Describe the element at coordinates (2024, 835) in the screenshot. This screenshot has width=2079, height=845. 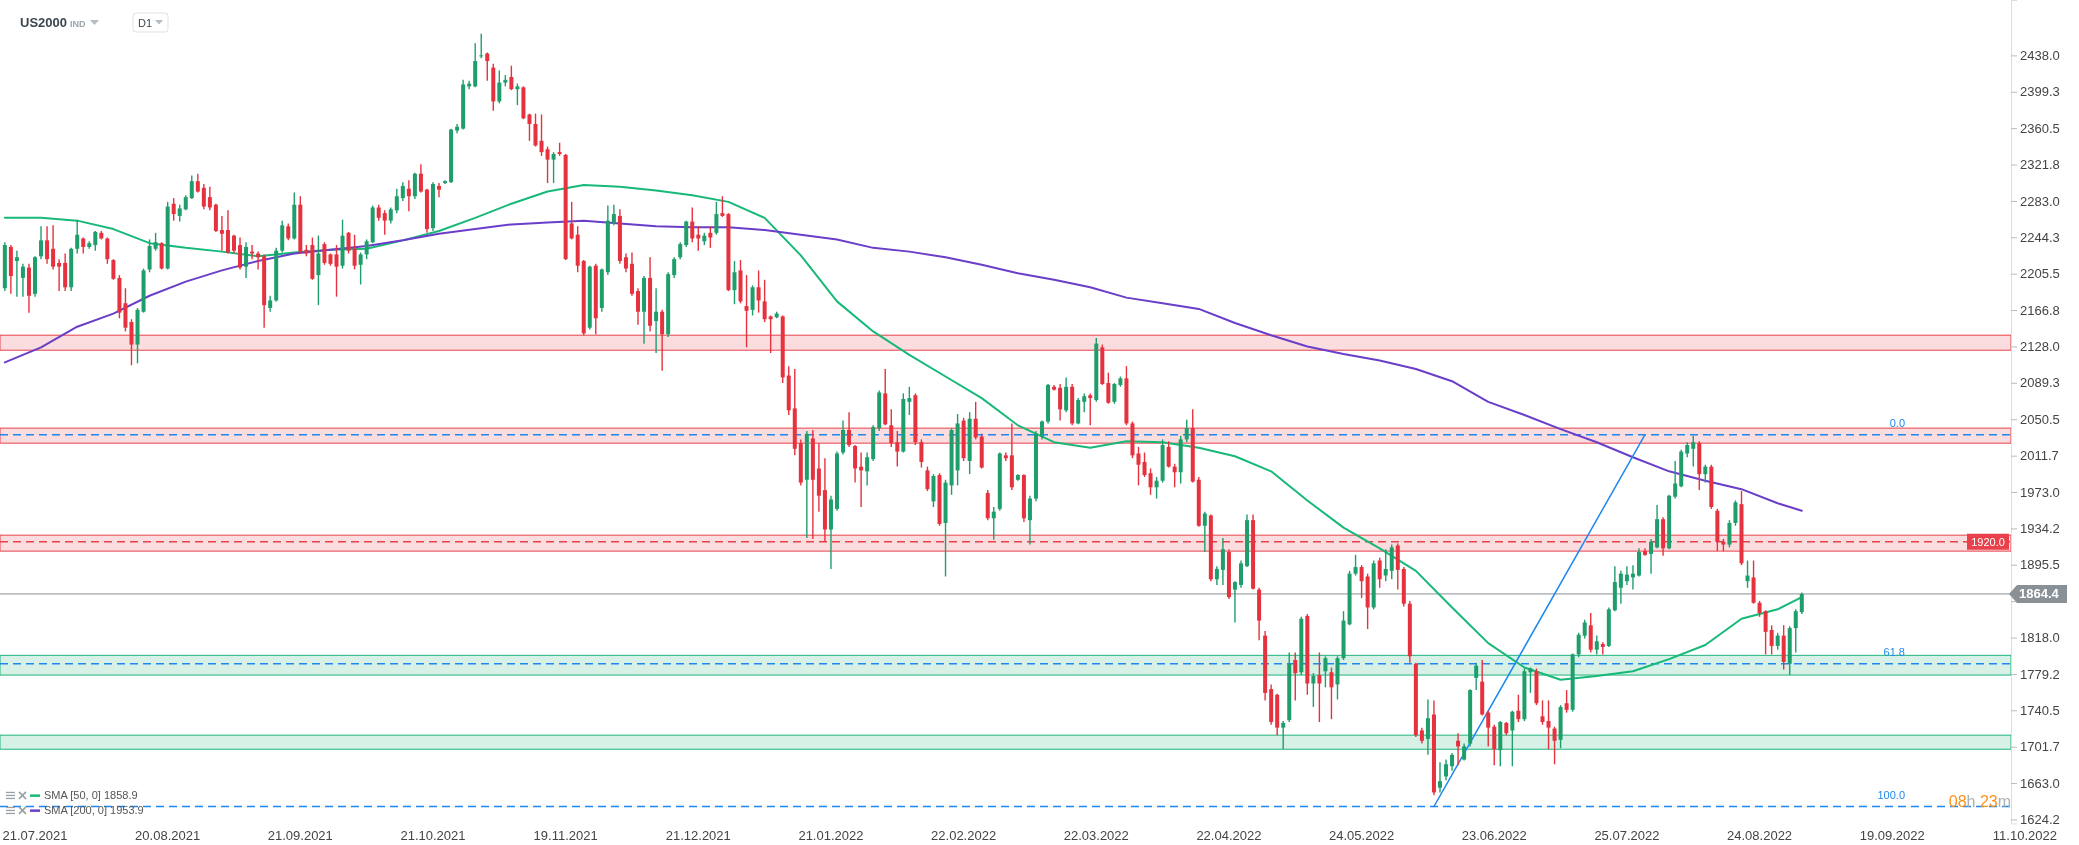
I see `x-tick-label: 11.10.2022` at that location.